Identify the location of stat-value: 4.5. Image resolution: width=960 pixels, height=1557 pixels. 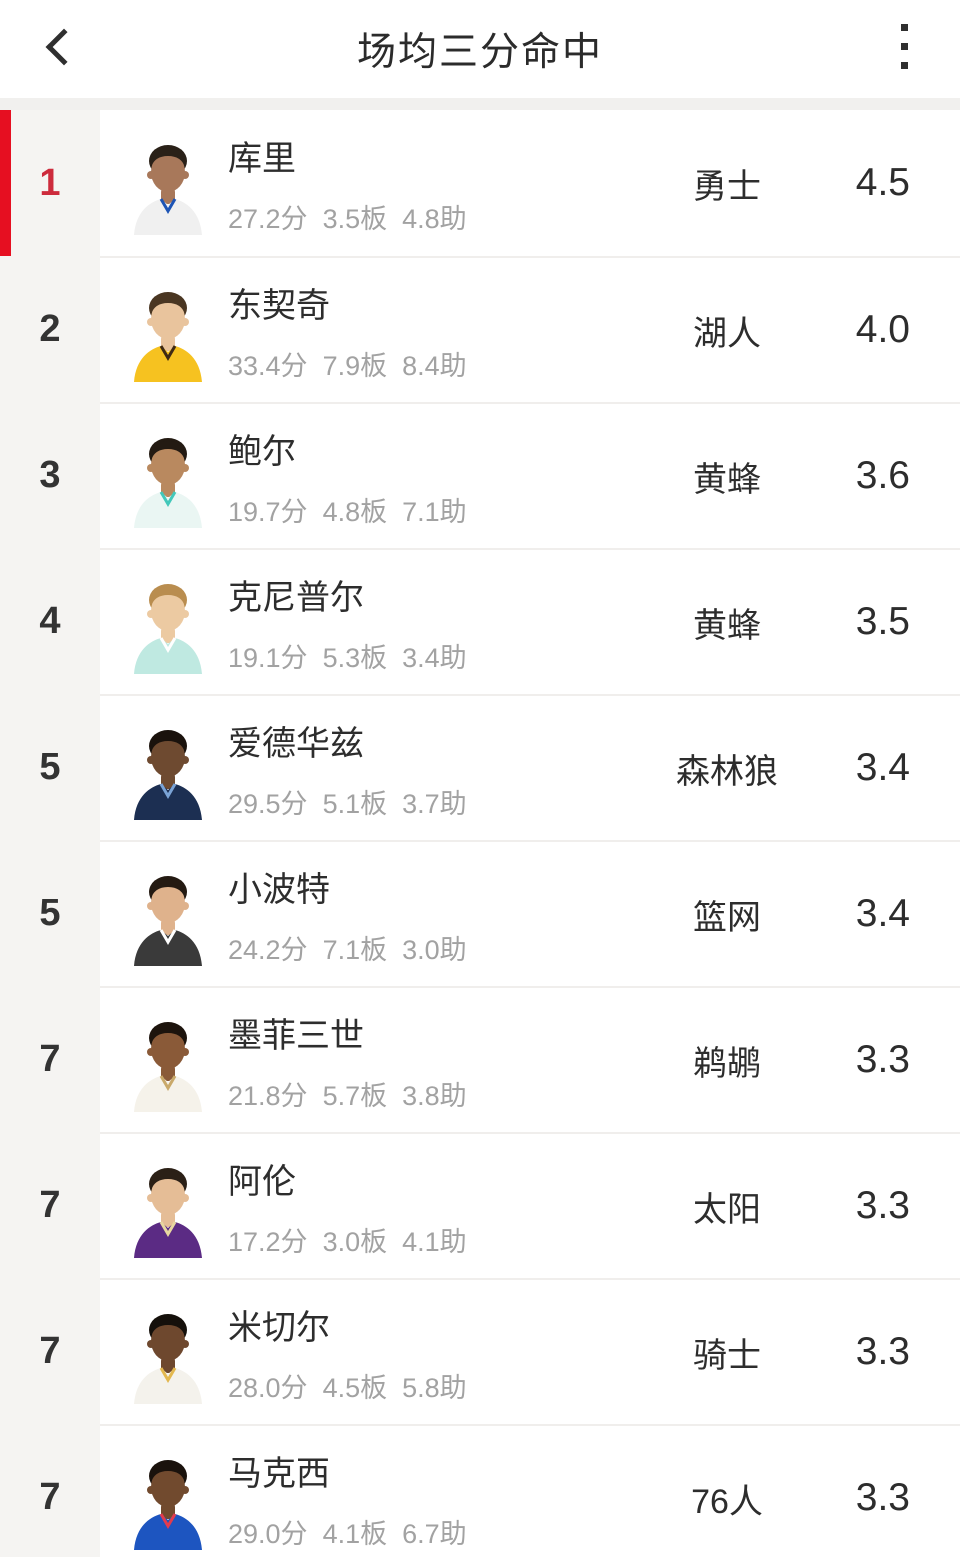
(882, 182).